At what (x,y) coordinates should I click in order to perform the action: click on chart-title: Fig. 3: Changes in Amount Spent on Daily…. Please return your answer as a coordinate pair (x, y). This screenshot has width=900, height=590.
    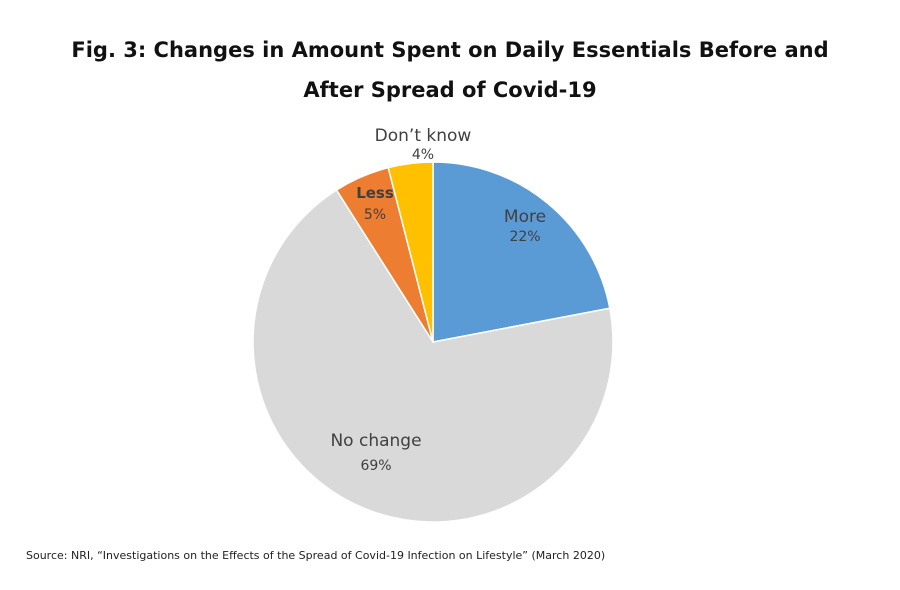
    Looking at the image, I should click on (450, 70).